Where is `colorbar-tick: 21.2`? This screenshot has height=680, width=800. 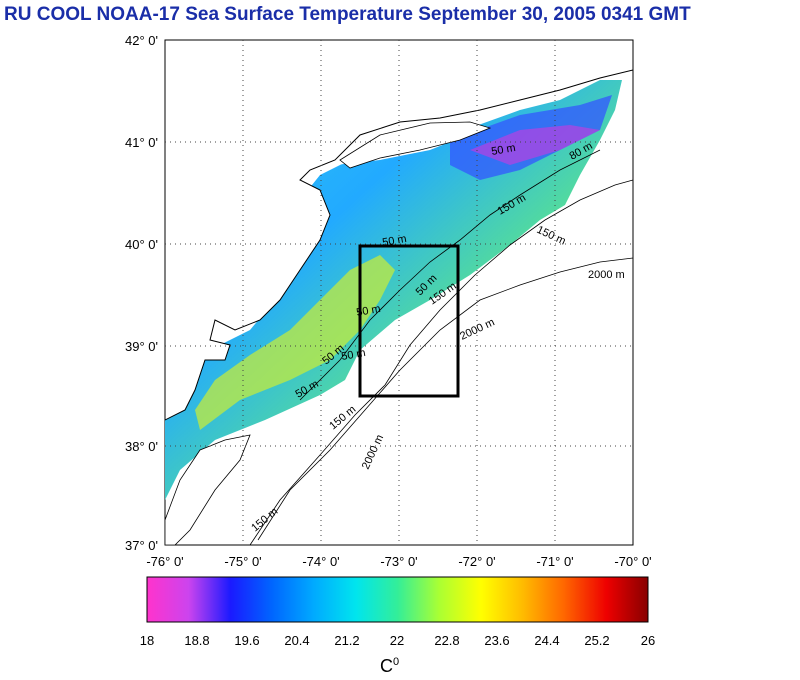
colorbar-tick: 21.2 is located at coordinates (346, 640).